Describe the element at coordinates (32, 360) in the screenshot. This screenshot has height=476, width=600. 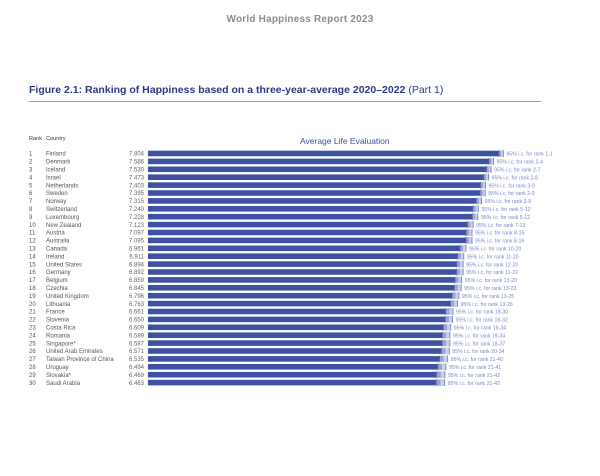
I see `rank-label: 27` at that location.